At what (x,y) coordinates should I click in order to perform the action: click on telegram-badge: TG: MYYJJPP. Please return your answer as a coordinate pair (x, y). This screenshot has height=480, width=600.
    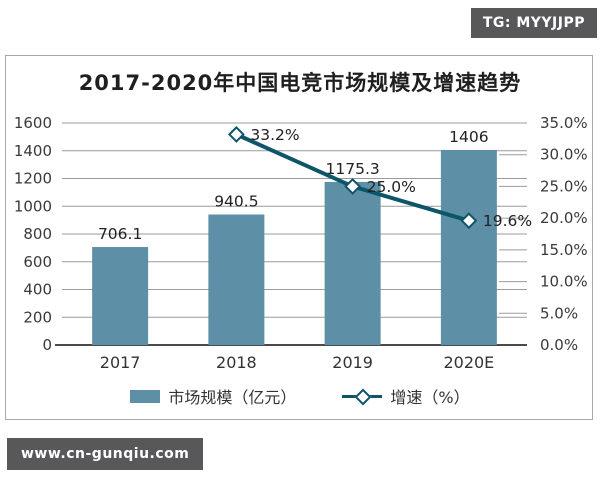
    Looking at the image, I should click on (533, 23).